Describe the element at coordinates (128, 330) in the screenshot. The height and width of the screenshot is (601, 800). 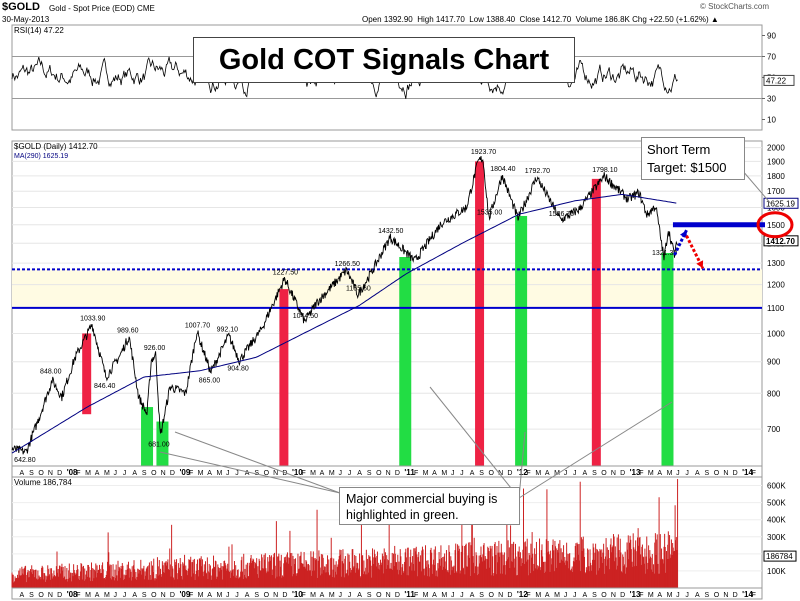
I see `price-annotation: 989.60` at that location.